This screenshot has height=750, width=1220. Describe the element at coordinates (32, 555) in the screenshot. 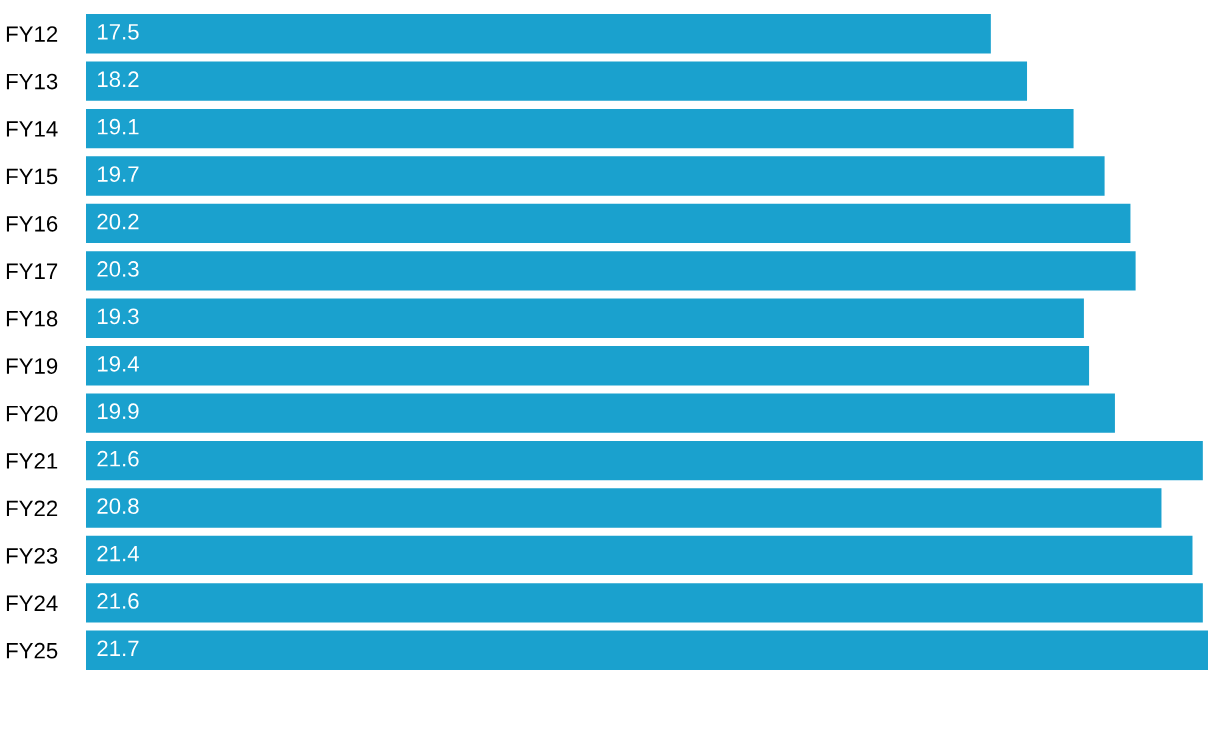

I see `y-tick-label: FY23` at that location.